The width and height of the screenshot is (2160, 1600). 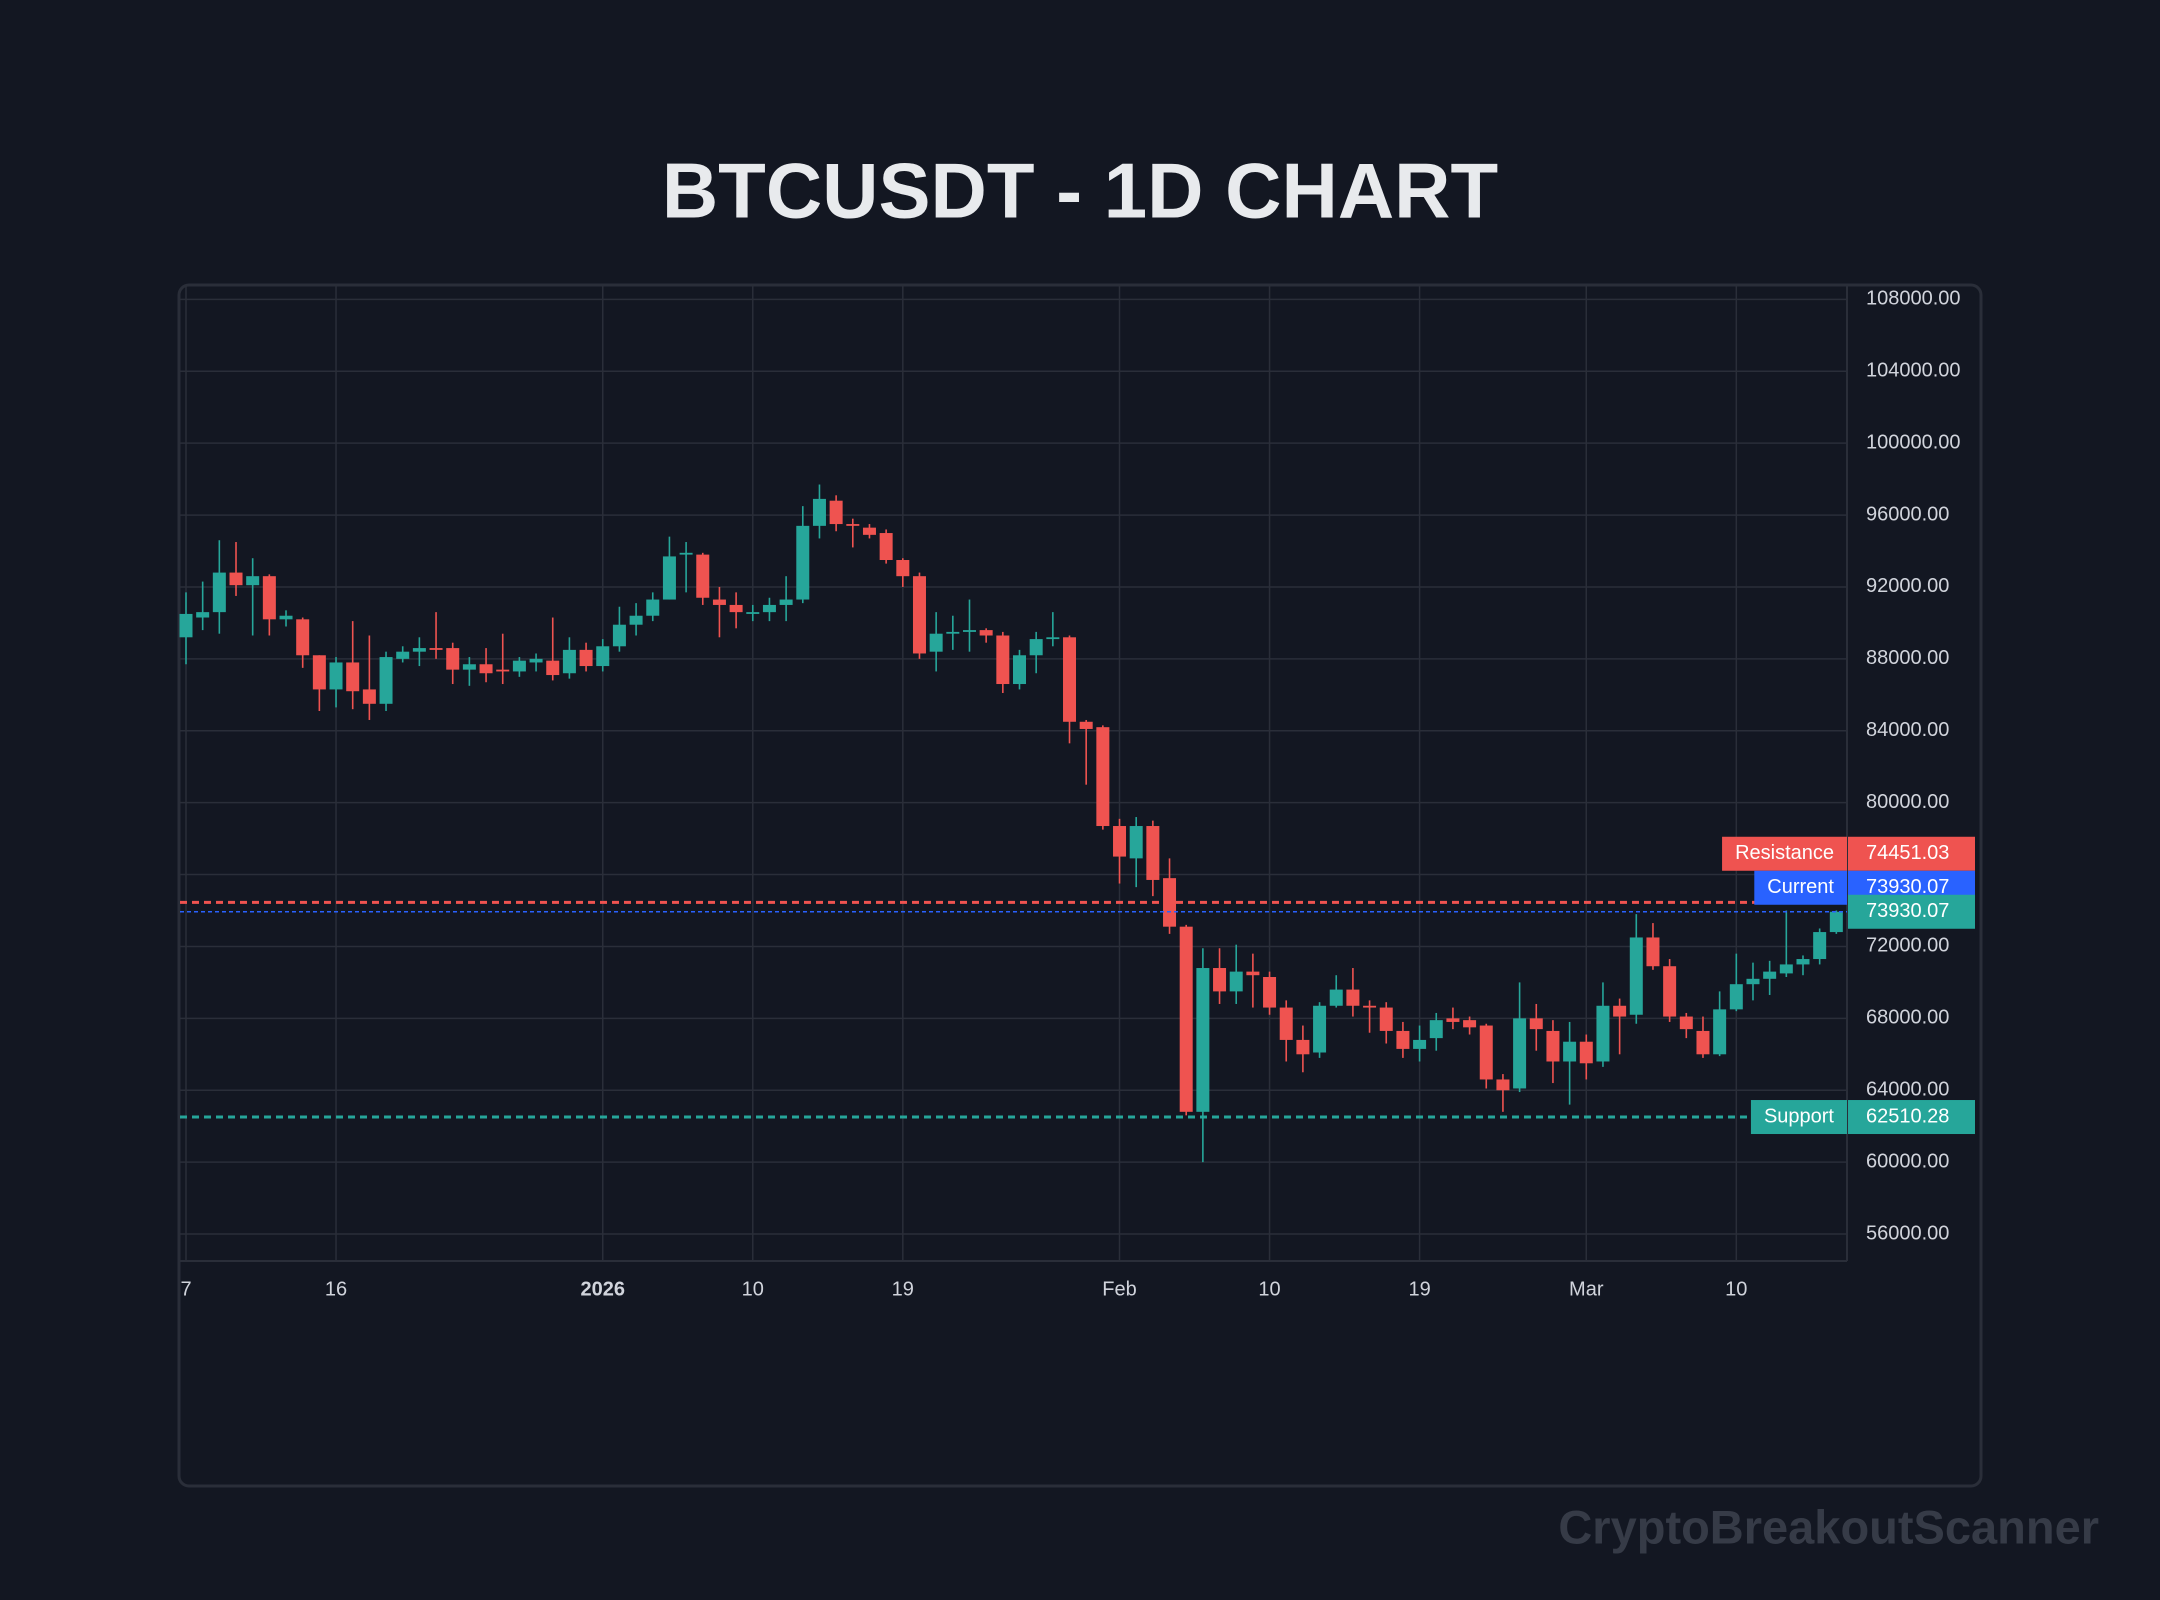 What do you see at coordinates (1800, 887) in the screenshot?
I see `level-name: Current` at bounding box center [1800, 887].